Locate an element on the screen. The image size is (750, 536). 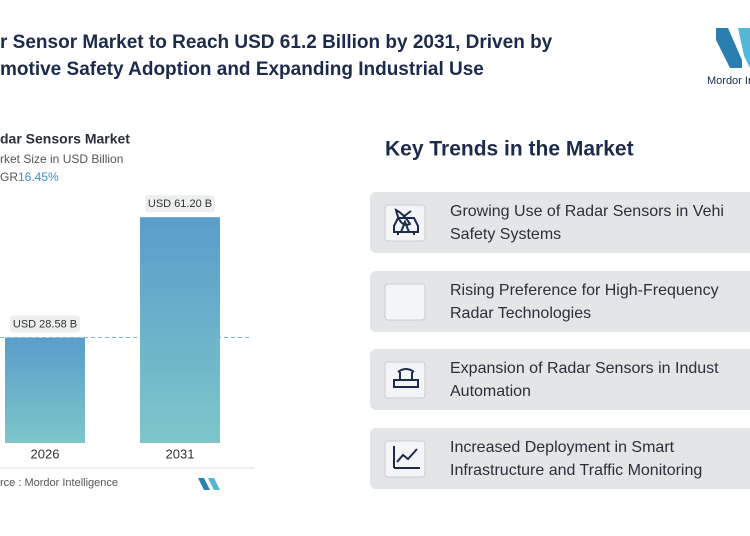
logo: Mordor Ir is located at coordinates (728, 57).